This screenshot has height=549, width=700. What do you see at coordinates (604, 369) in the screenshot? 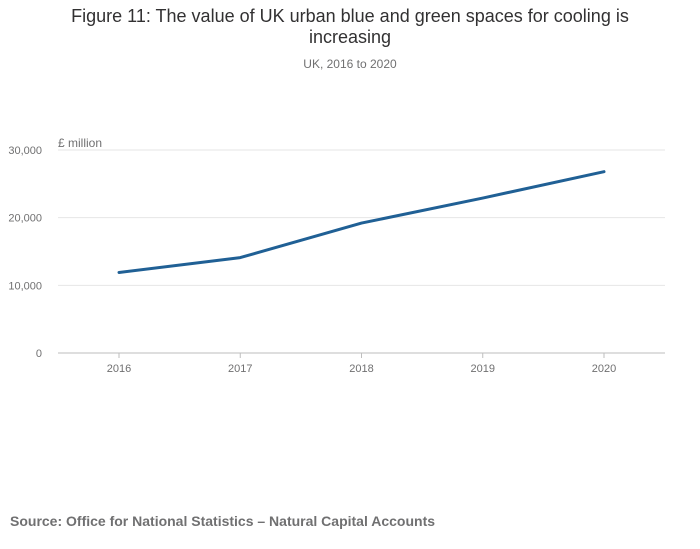
I see `x-tick-label: 2020` at bounding box center [604, 369].